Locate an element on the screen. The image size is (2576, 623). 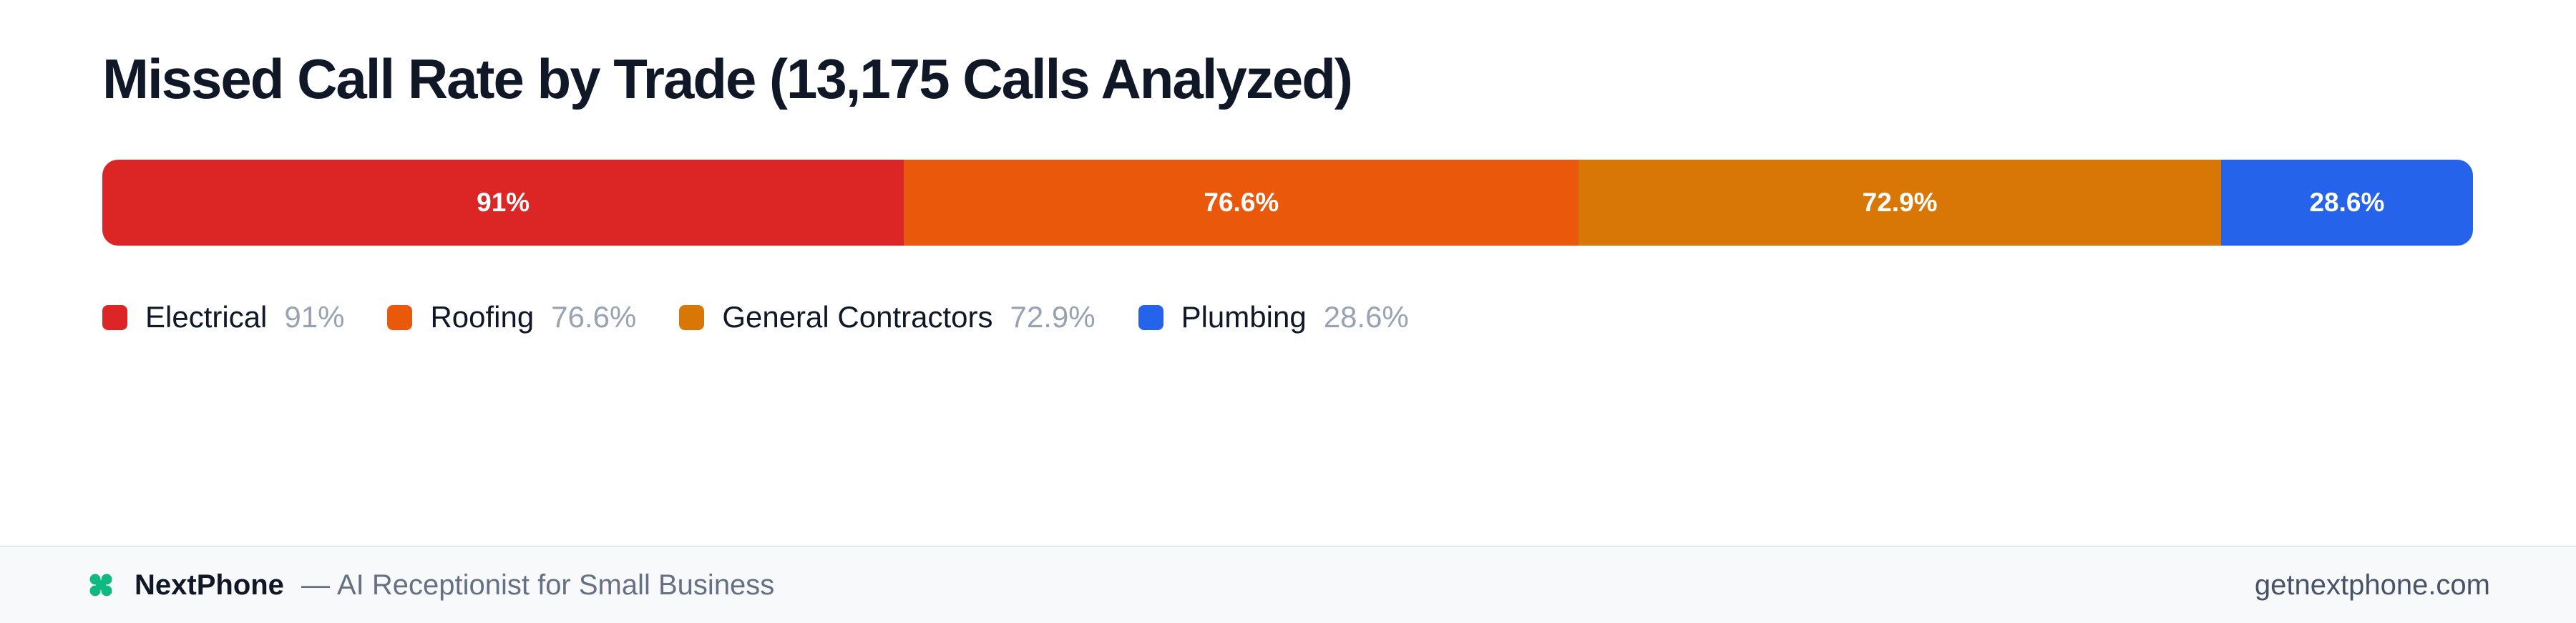
brand-name: NextPhone is located at coordinates (209, 585).